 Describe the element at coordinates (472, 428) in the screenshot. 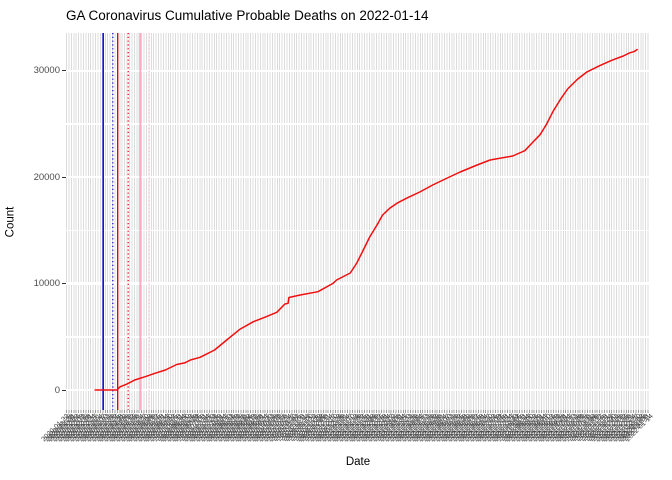

I see `x-tick-label: 2021-06-21` at that location.